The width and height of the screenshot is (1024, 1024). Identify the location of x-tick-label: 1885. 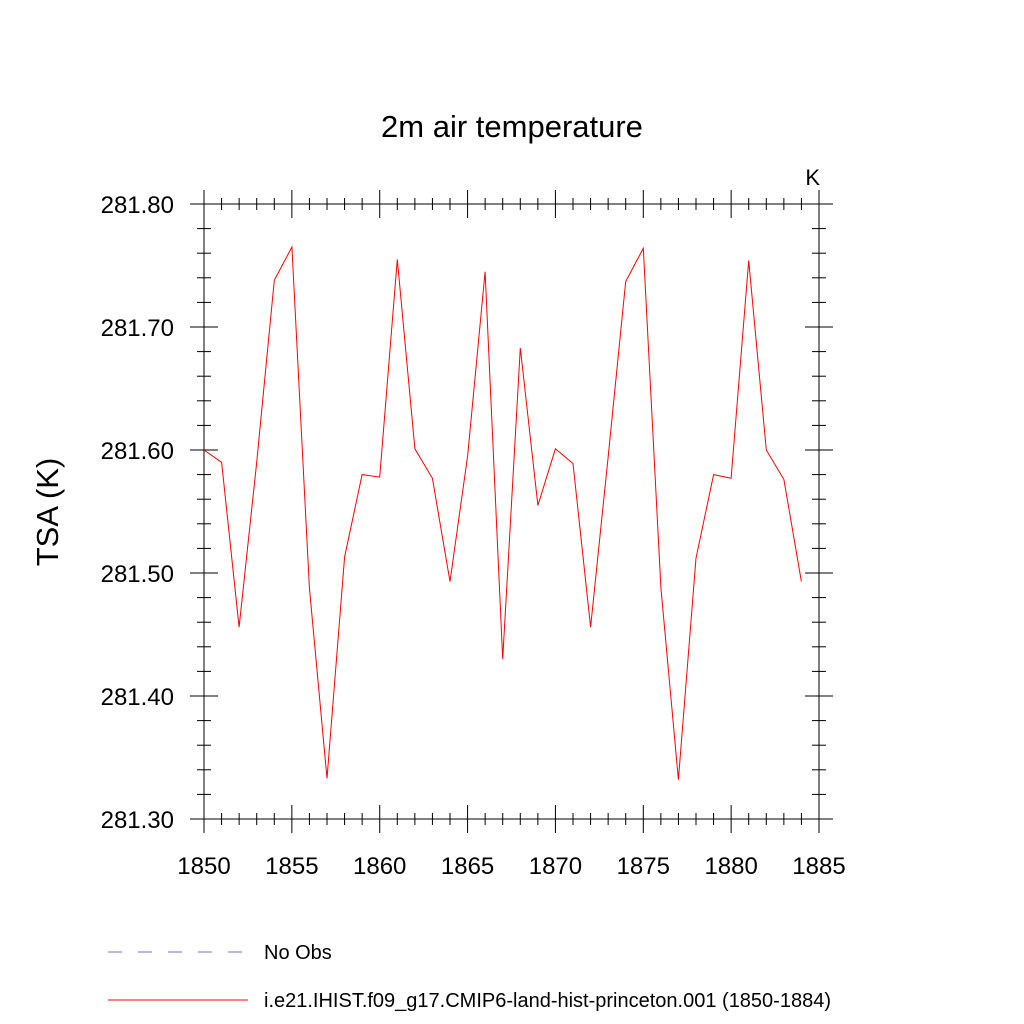
(818, 866).